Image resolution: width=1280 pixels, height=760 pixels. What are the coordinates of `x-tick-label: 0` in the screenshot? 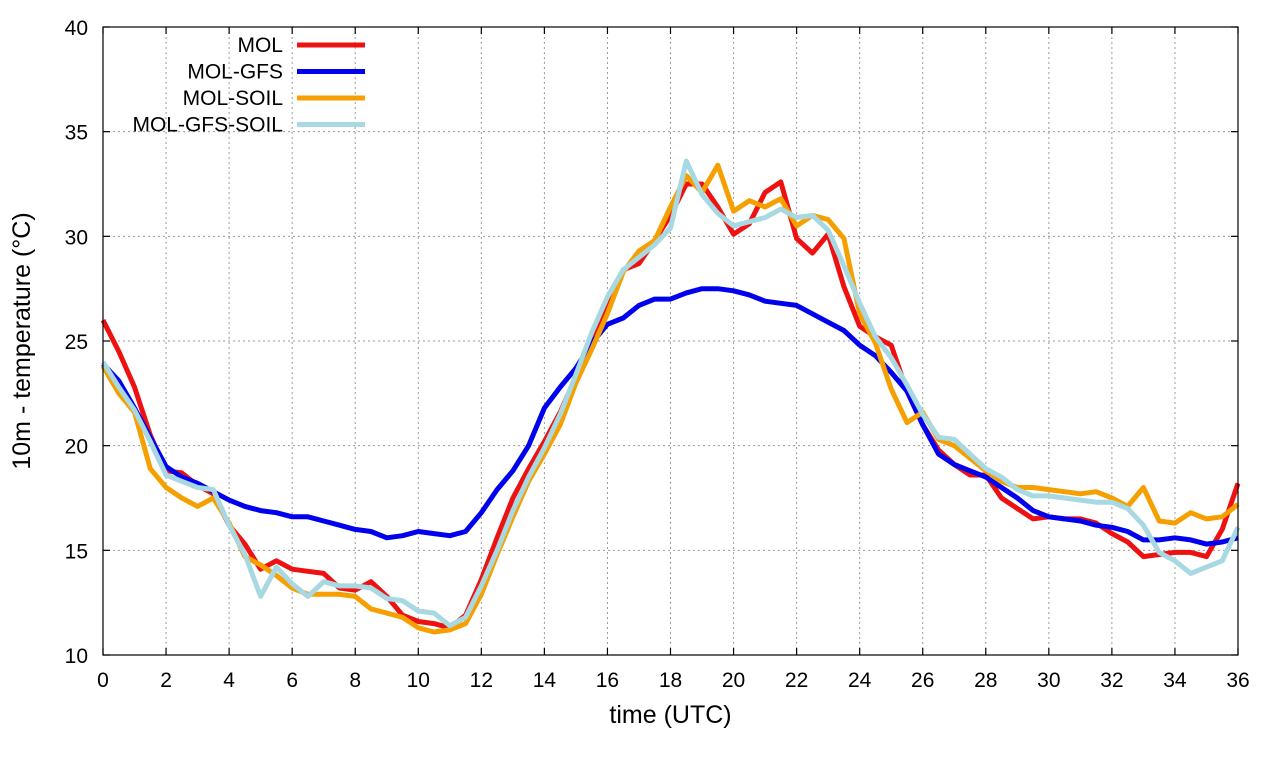 It's located at (103, 680).